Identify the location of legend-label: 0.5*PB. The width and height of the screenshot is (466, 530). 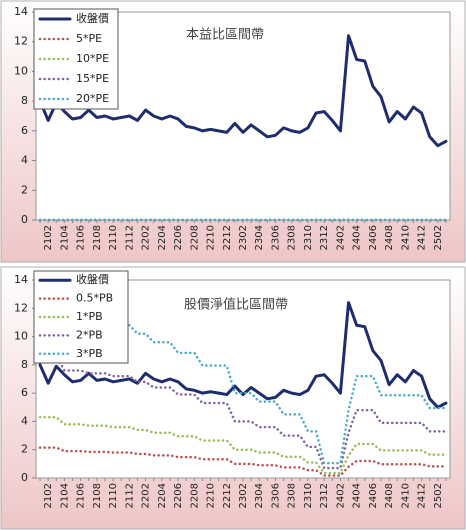
(94, 298).